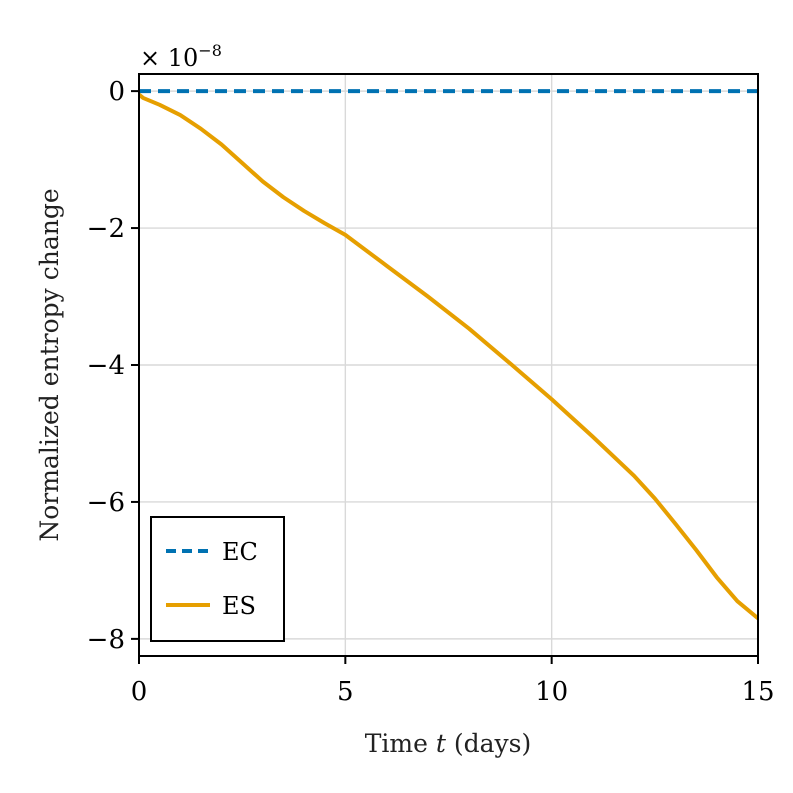  Describe the element at coordinates (551, 692) in the screenshot. I see `x-tick-label: 10` at that location.